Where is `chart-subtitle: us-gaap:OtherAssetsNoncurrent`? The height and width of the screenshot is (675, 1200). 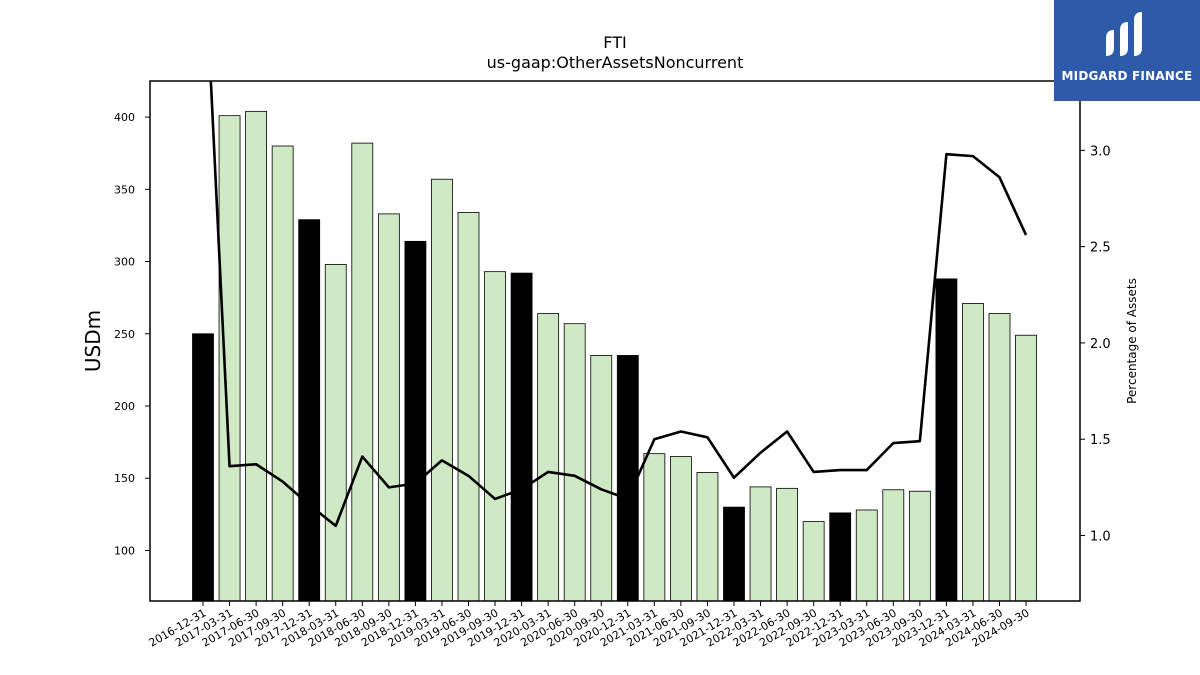
chart-subtitle: us-gaap:OtherAssetsNoncurrent is located at coordinates (615, 62).